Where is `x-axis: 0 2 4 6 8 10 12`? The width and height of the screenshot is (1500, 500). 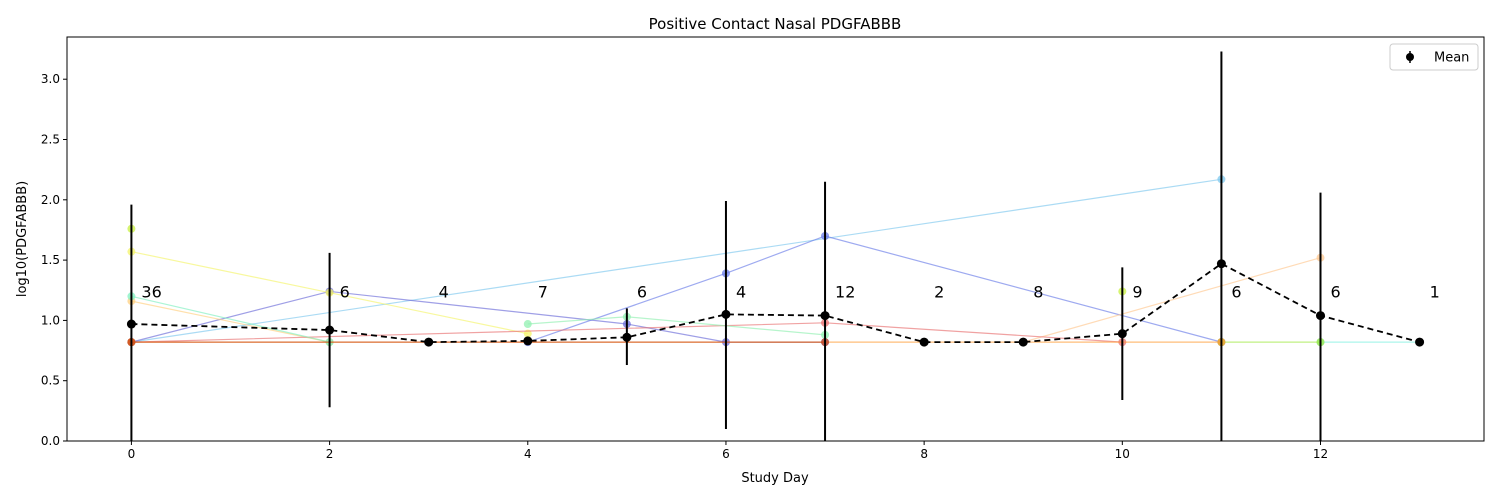
x-axis: 0 2 4 6 8 10 12 is located at coordinates (728, 451).